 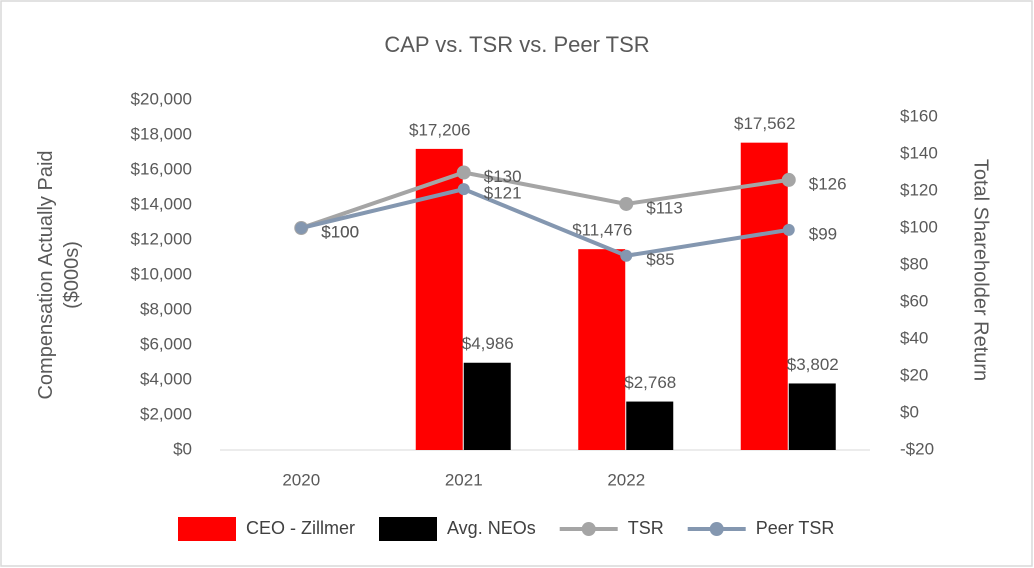 What do you see at coordinates (646, 528) in the screenshot?
I see `legend-label: TSR` at bounding box center [646, 528].